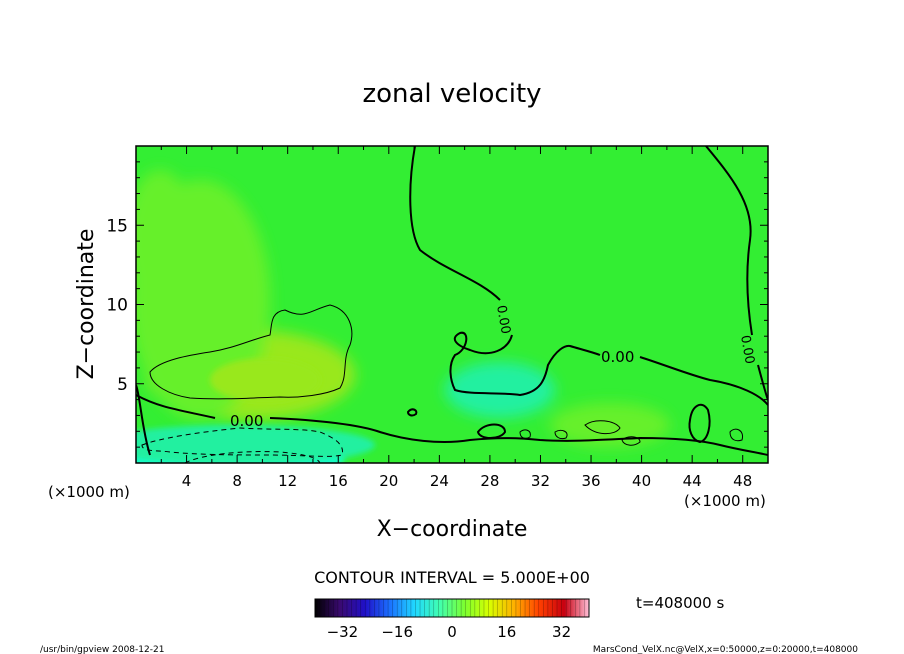 This screenshot has width=904, height=654. What do you see at coordinates (451, 94) in the screenshot?
I see `chart-title: zonal velocity` at bounding box center [451, 94].